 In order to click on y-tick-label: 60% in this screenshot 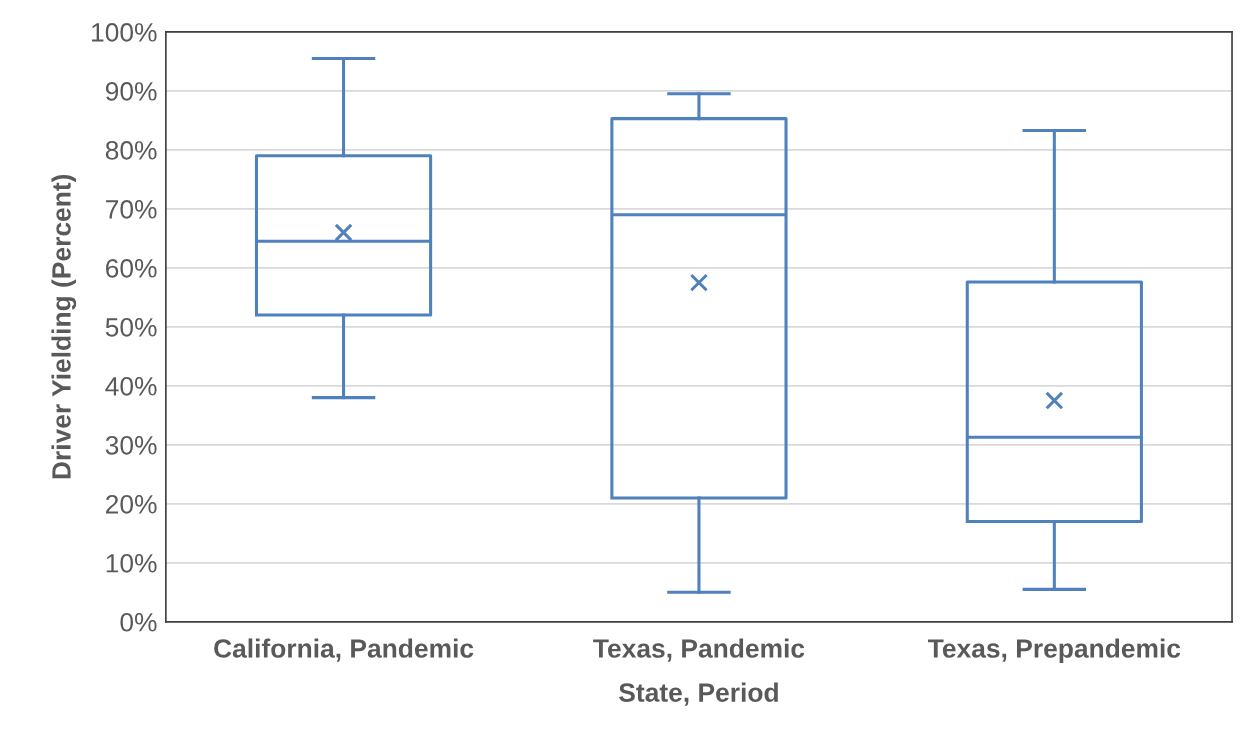, I will do `click(131, 268)`.